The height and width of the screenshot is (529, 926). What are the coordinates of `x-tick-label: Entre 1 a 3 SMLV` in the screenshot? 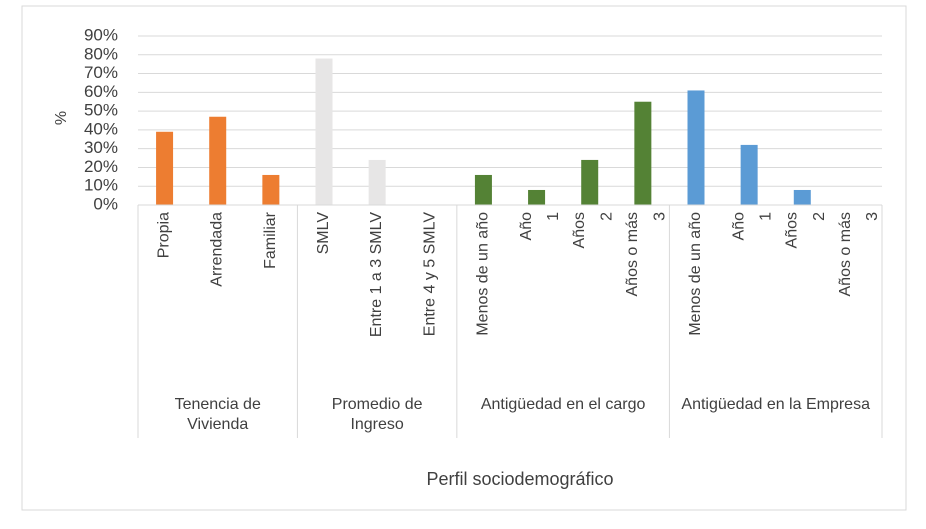 It's located at (376, 274).